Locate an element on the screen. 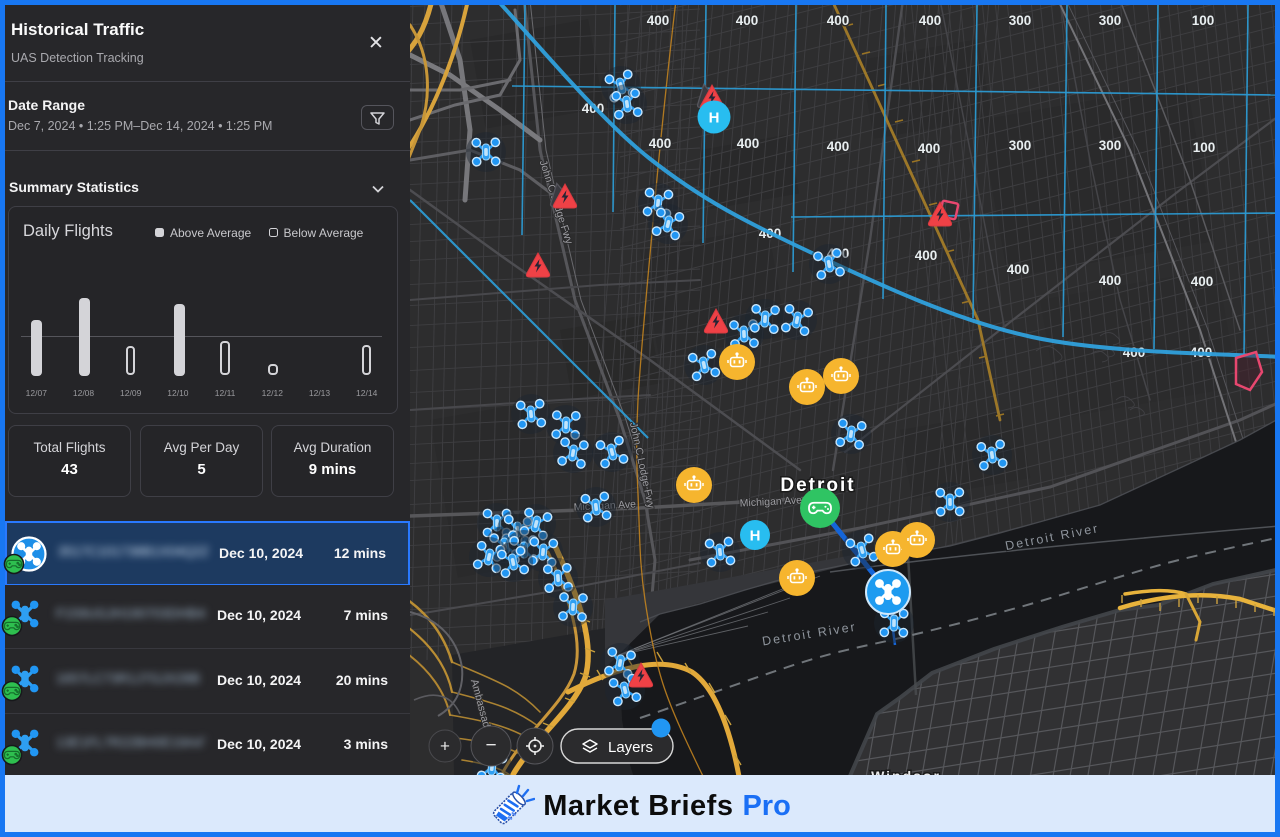  svg-text: Layers is located at coordinates (630, 747).